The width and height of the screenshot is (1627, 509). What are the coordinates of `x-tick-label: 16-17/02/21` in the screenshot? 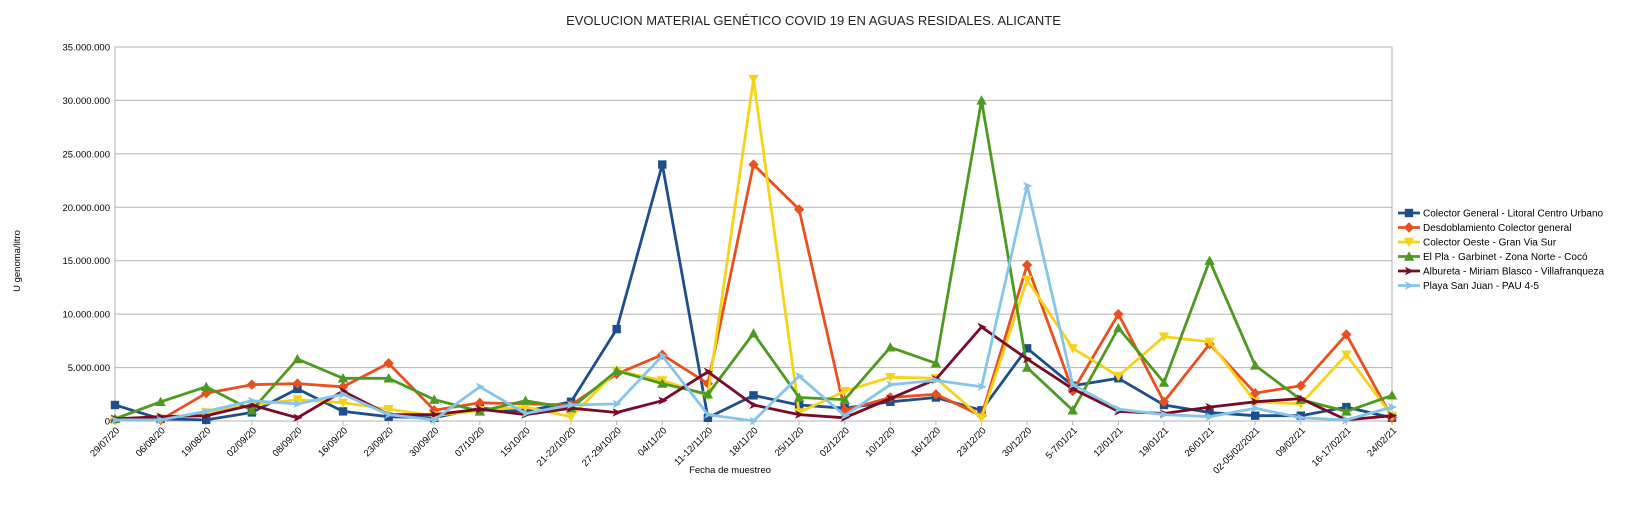 It's located at (1332, 447).